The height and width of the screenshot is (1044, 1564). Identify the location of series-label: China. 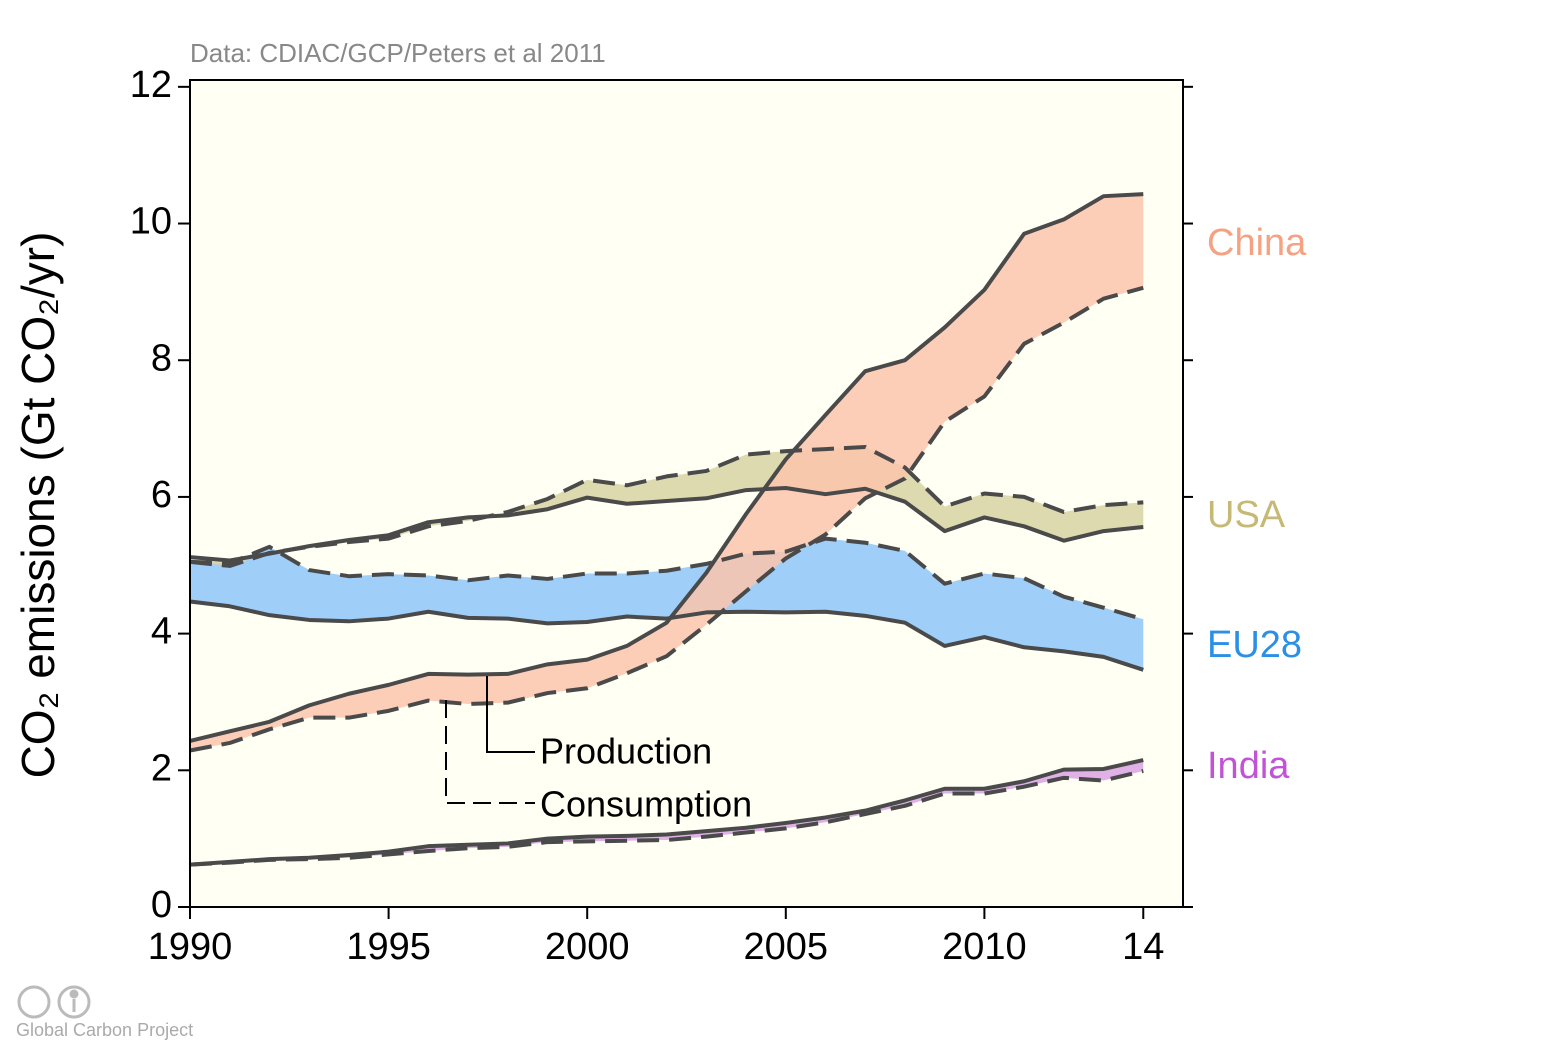
(1257, 243).